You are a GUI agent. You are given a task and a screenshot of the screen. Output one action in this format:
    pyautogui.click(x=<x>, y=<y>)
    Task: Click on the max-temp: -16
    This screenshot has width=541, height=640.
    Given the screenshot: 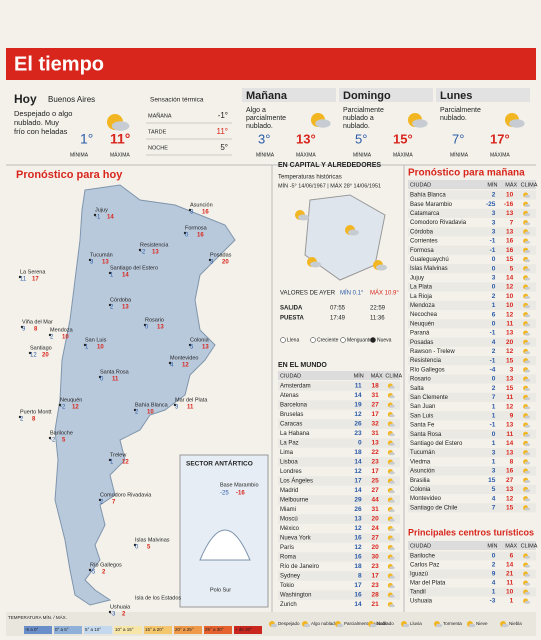 What is the action you would take?
    pyautogui.click(x=509, y=204)
    